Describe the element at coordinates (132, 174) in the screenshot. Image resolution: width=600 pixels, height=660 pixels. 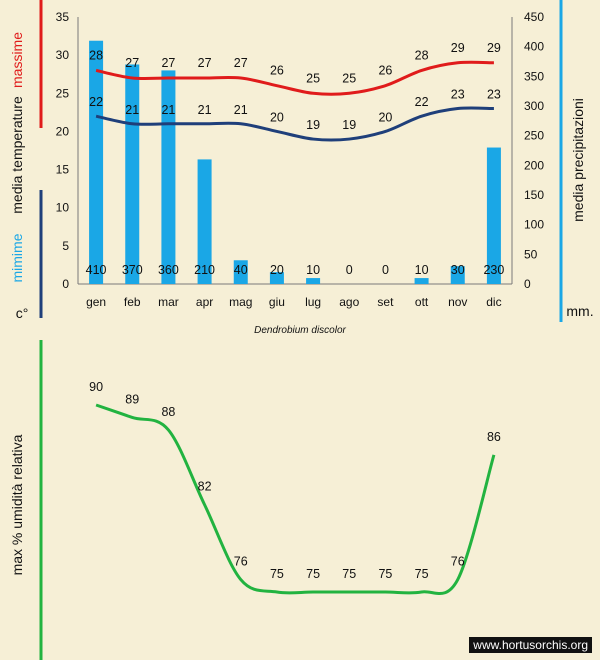
I see `precip-bar-feb` at that location.